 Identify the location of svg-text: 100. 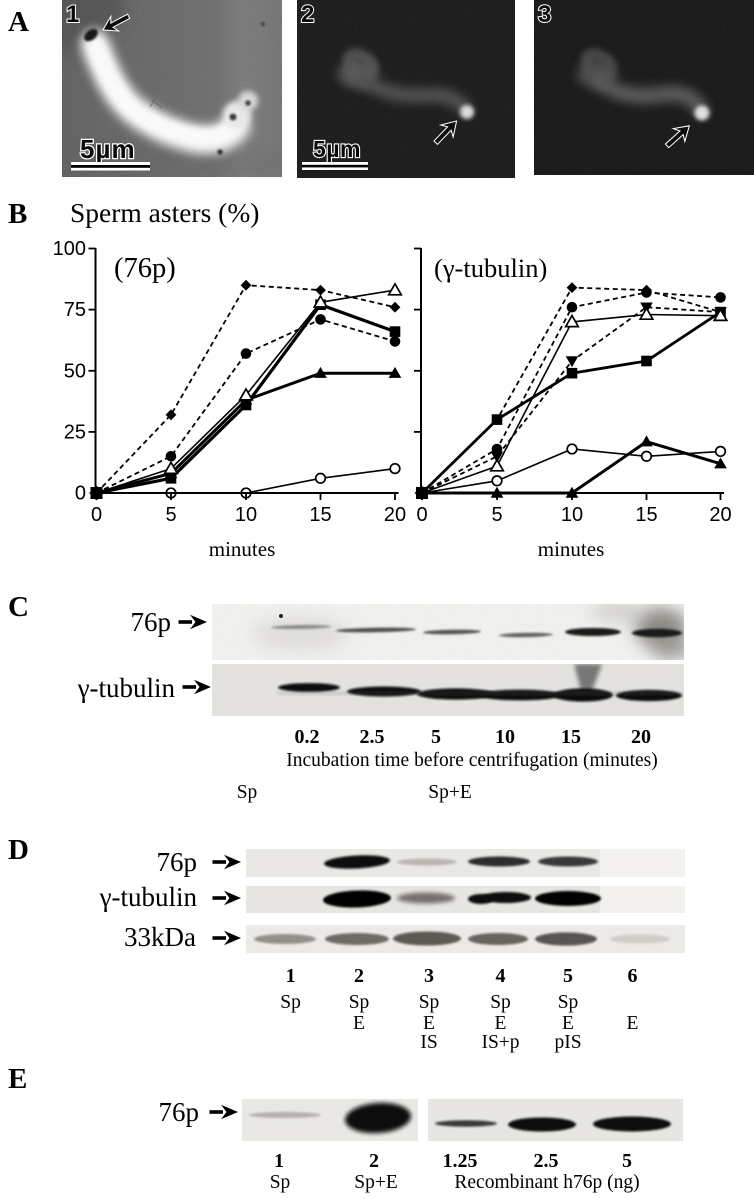
(69, 249).